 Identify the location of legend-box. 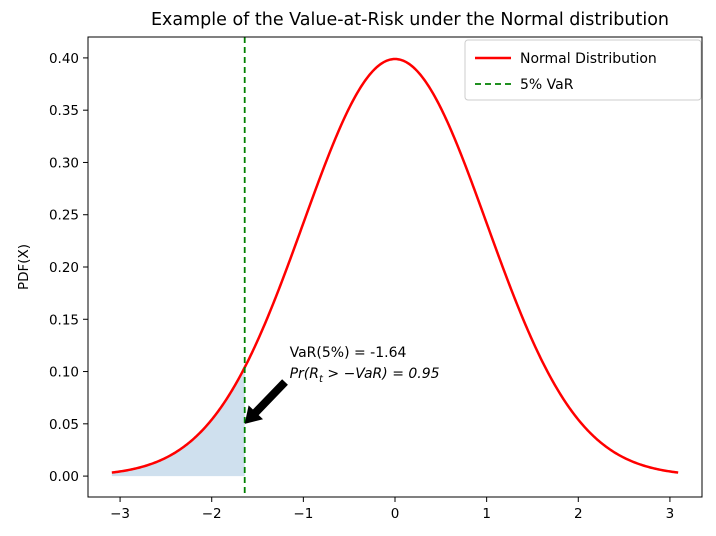
(583, 70).